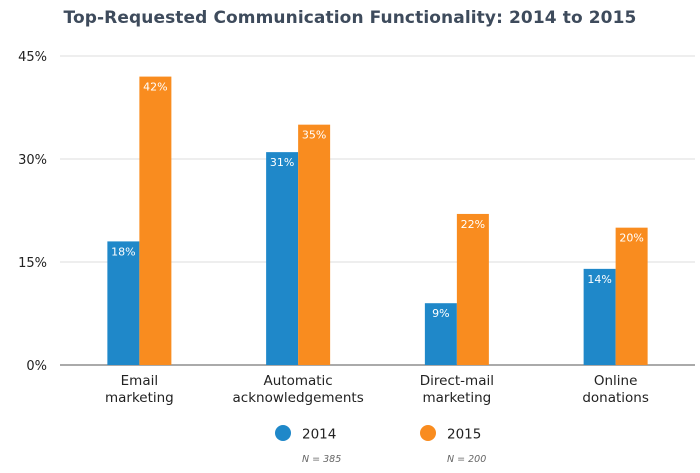 The image size is (700, 473). What do you see at coordinates (428, 433) in the screenshot?
I see `legend-marker-2015` at bounding box center [428, 433].